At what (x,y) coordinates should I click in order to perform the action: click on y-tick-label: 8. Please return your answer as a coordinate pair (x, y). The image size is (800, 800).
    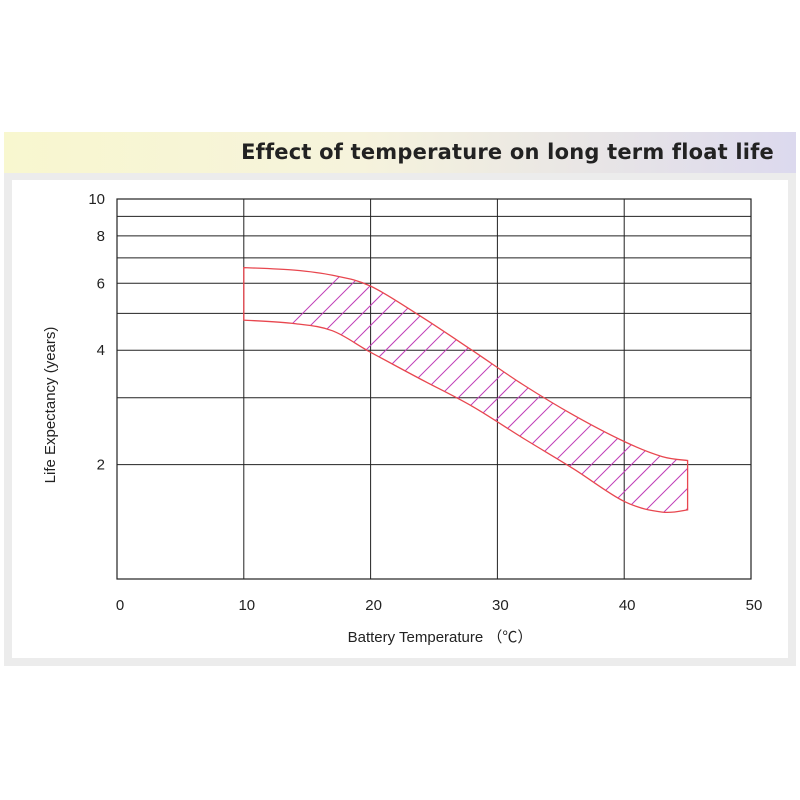
    Looking at the image, I should click on (101, 236).